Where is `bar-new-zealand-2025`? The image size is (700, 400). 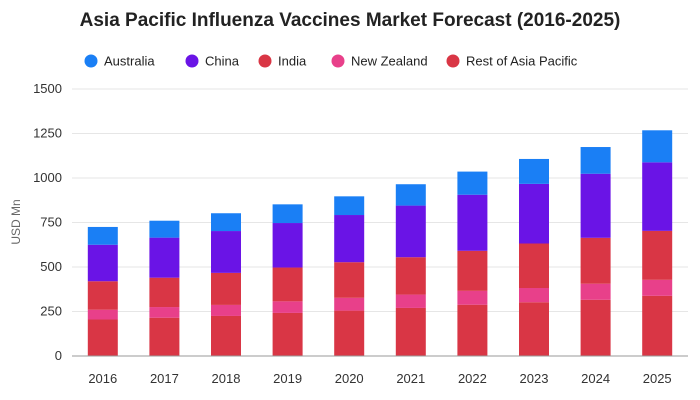 bar-new-zealand-2025 is located at coordinates (657, 287).